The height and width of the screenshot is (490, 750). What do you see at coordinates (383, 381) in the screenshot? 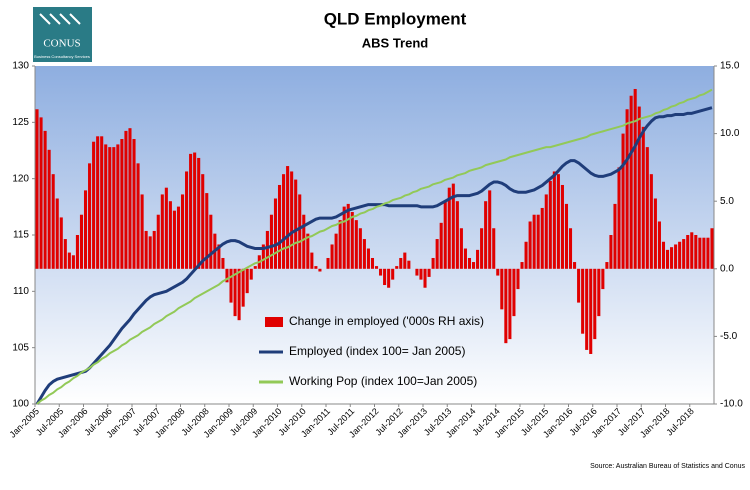
I see `legend-label: Working Pop (index 100=Jan 2005)` at bounding box center [383, 381].